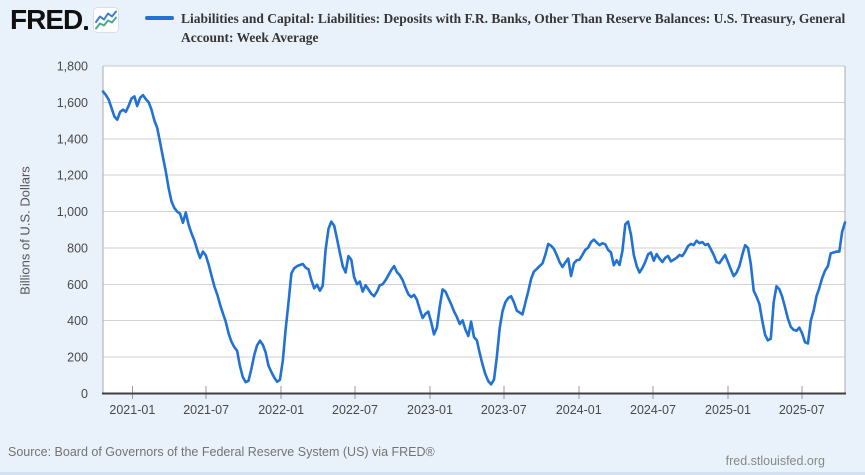 This screenshot has height=475, width=865. Describe the element at coordinates (653, 410) in the screenshot. I see `x-tick-label: 2024-07` at that location.